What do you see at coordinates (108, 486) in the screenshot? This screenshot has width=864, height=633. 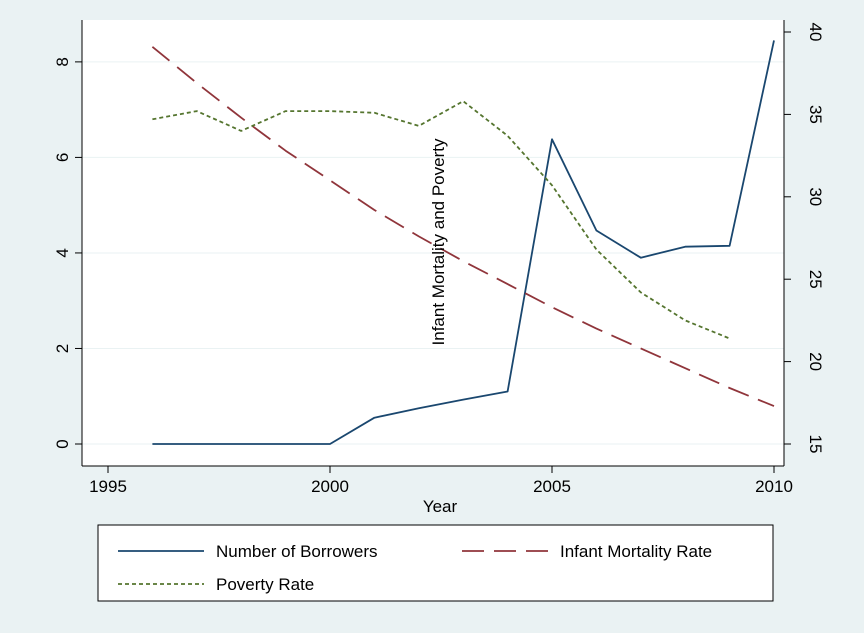 I see `x-tick-label-1995: 1995` at bounding box center [108, 486].